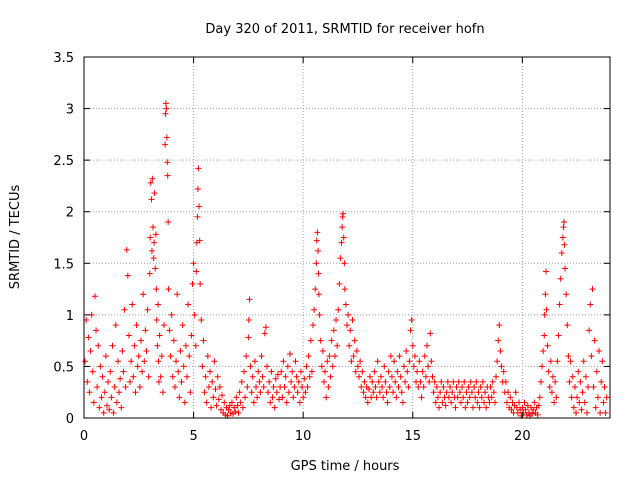  Describe the element at coordinates (193, 436) in the screenshot. I see `x-tick-label: 5` at that location.